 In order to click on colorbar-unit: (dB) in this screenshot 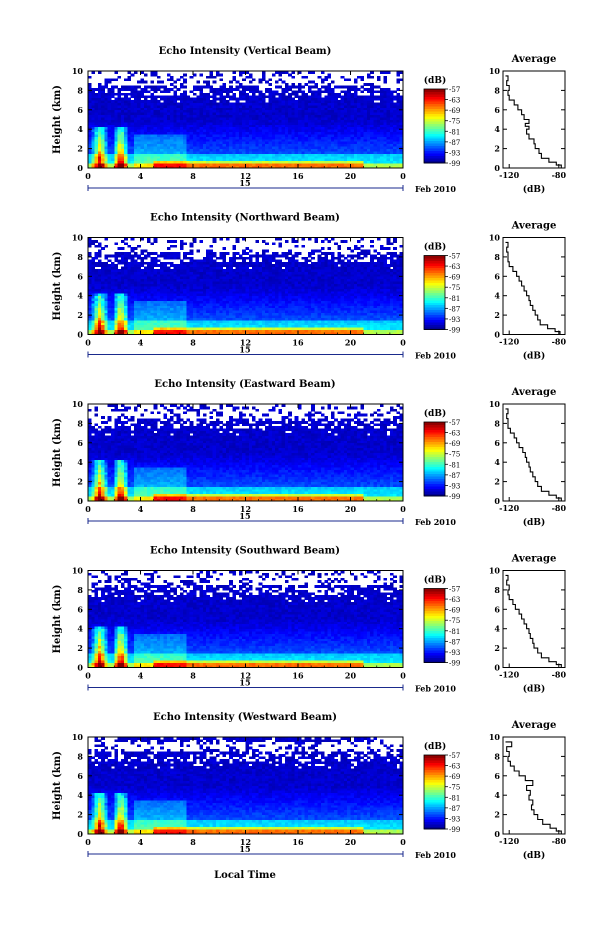, I will do `click(435, 80)`.